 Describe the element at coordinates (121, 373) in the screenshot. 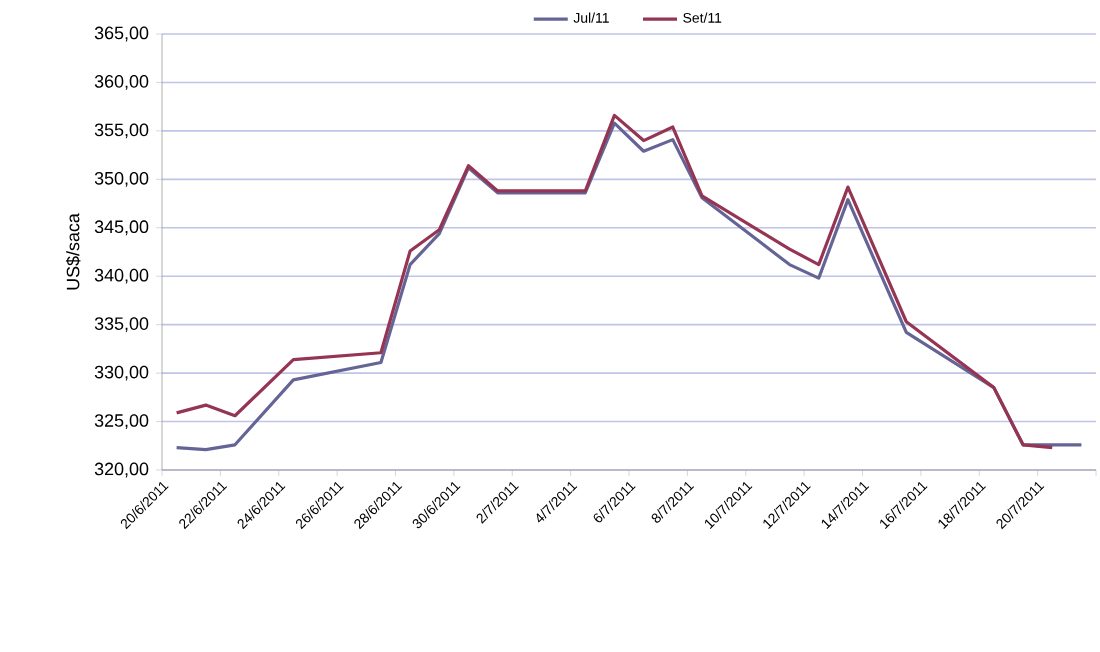

I see `y-tick-label: 330,00` at that location.